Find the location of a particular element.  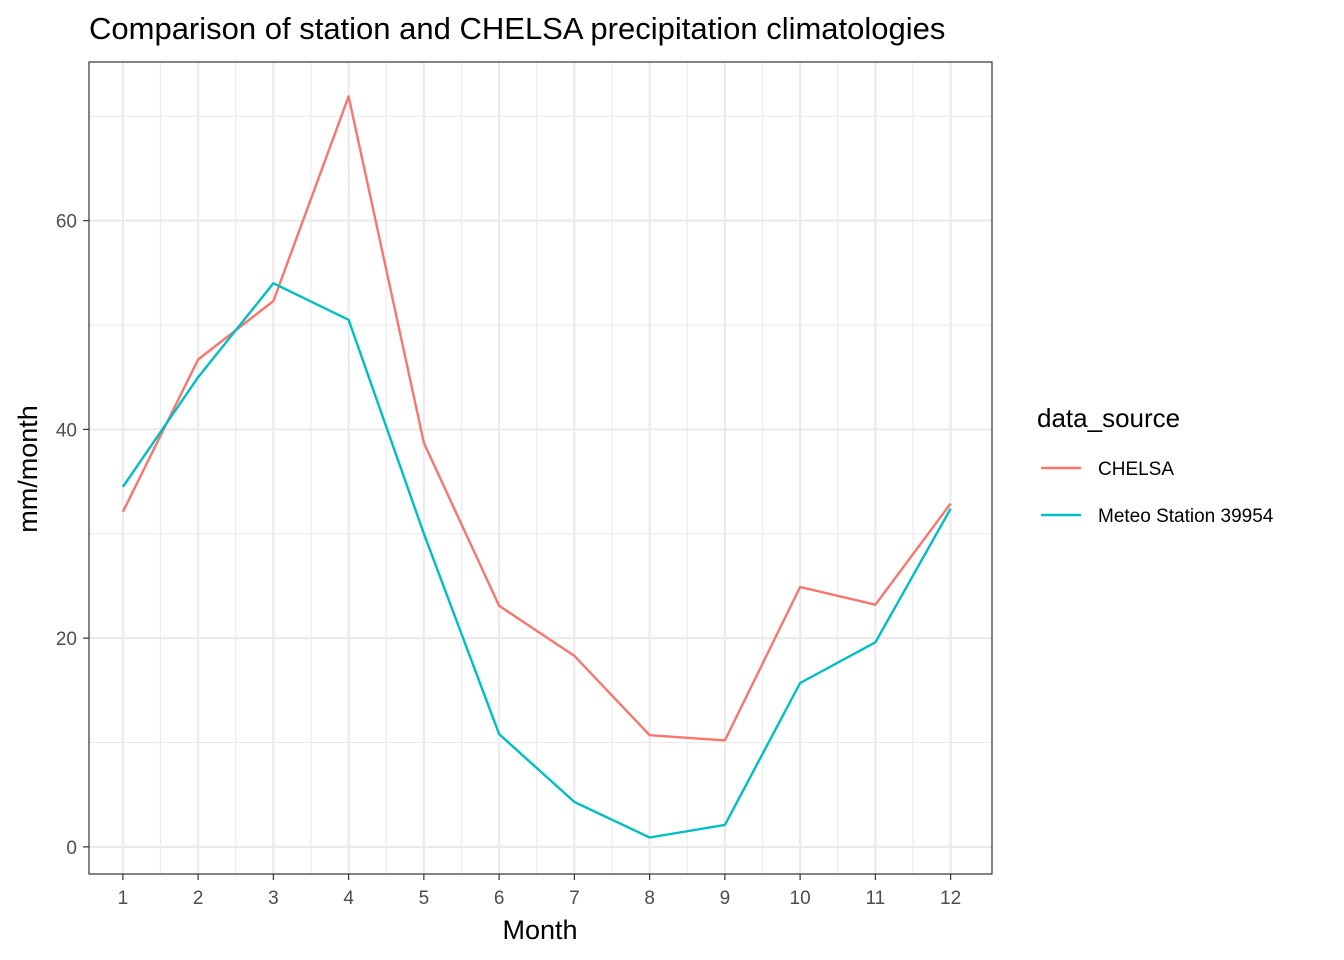

y-axis-title: mm/month is located at coordinates (28, 469).